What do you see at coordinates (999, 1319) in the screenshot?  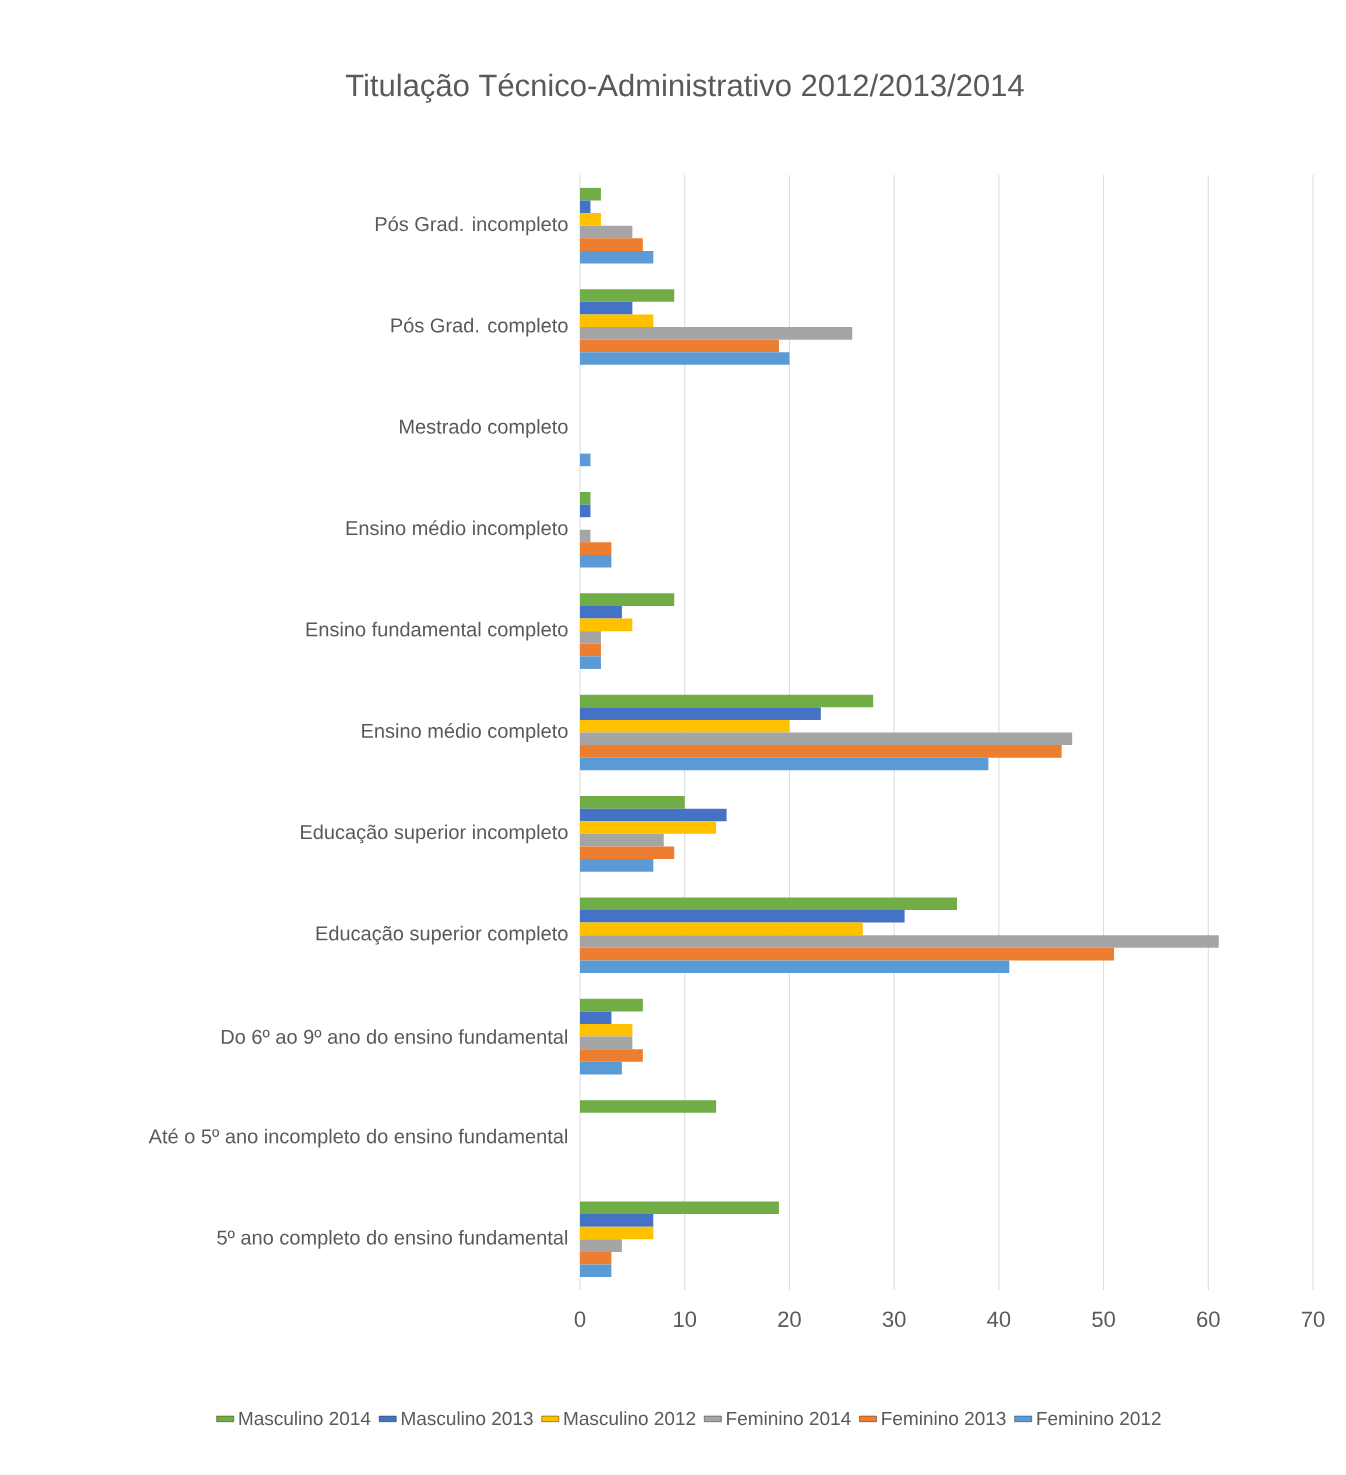 I see `x-tick-label: 40` at bounding box center [999, 1319].